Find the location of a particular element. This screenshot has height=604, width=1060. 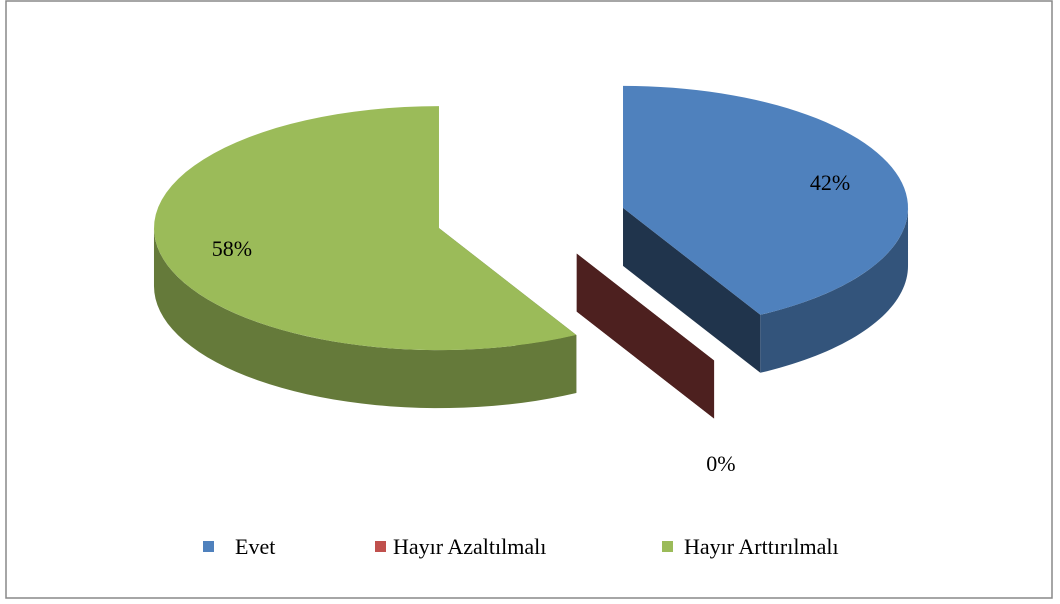

data-label: 0% is located at coordinates (720, 463).